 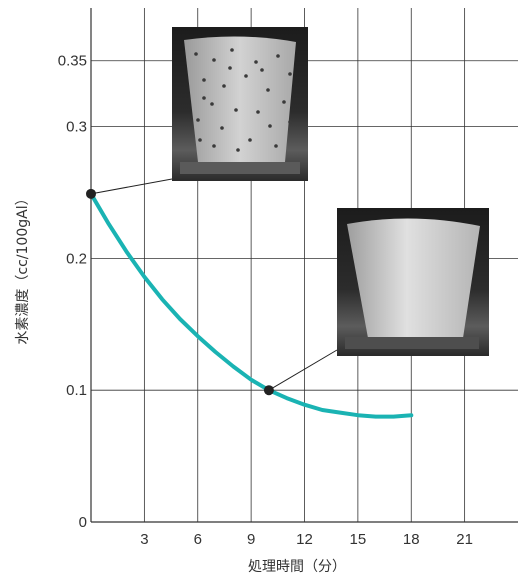 I want to click on y-tick-label: 0.2, so click(x=76, y=258).